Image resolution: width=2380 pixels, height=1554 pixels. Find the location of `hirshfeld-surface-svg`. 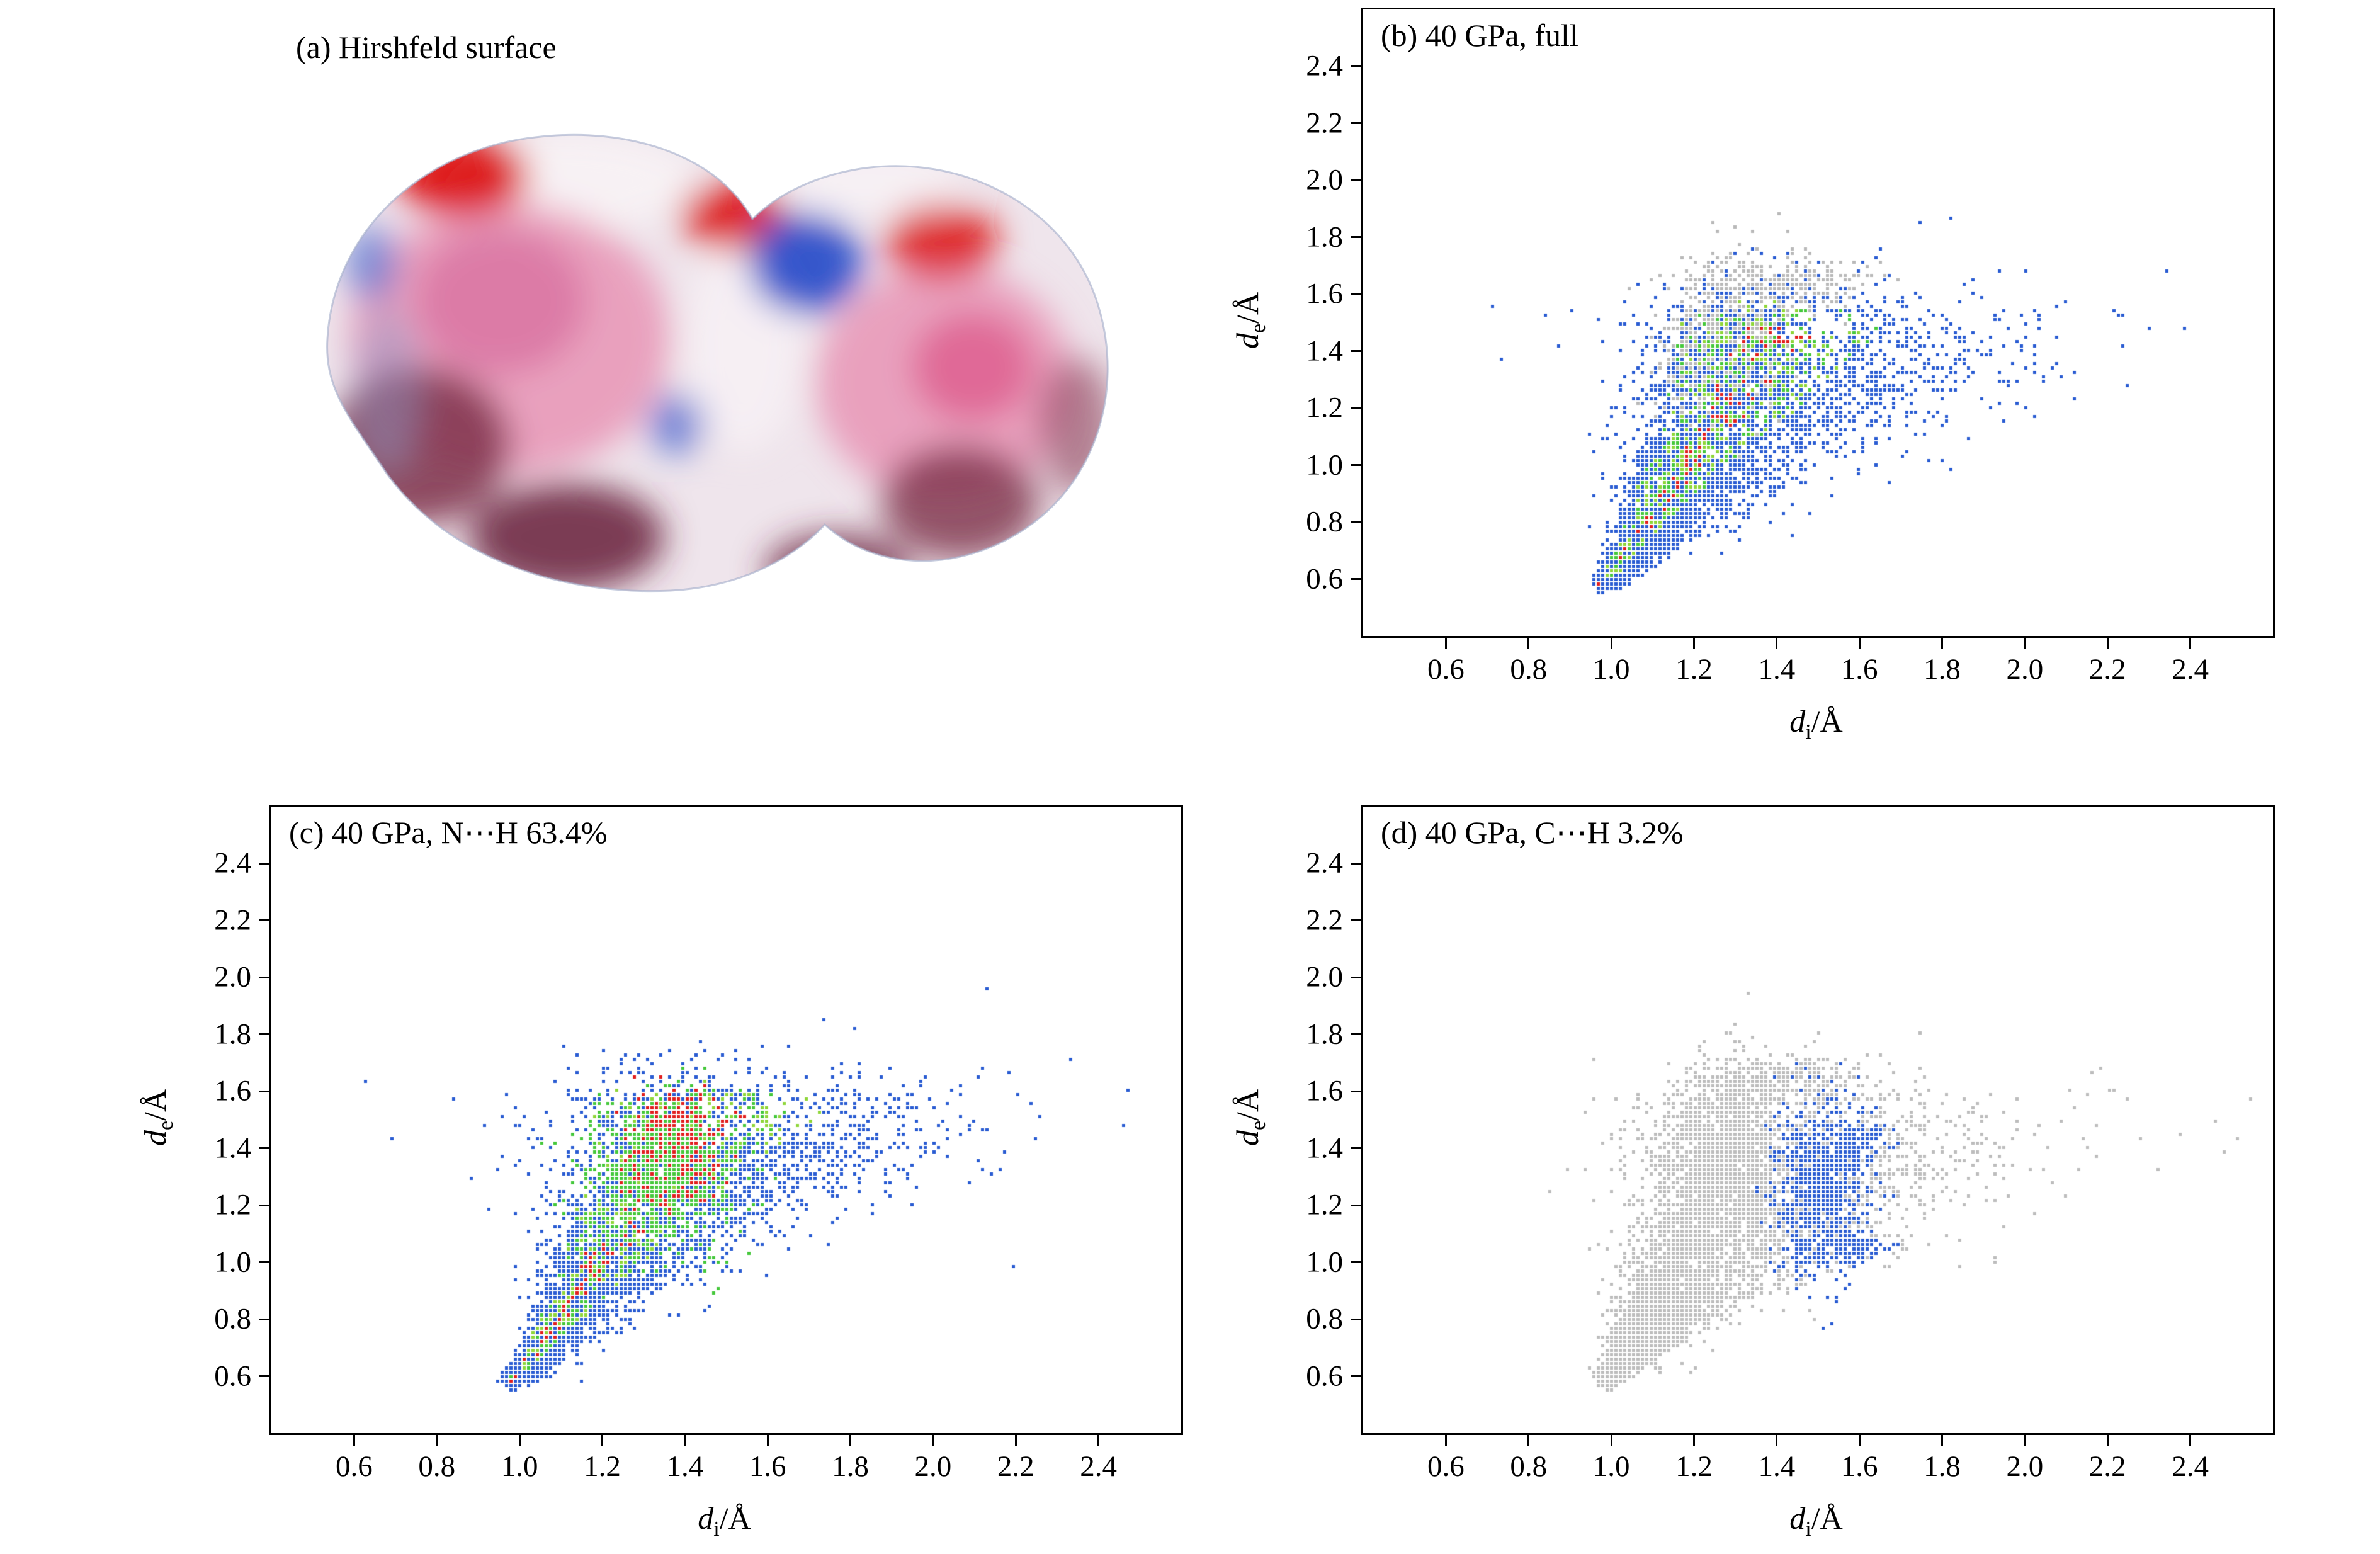

hirshfeld-surface-svg is located at coordinates (717, 363).